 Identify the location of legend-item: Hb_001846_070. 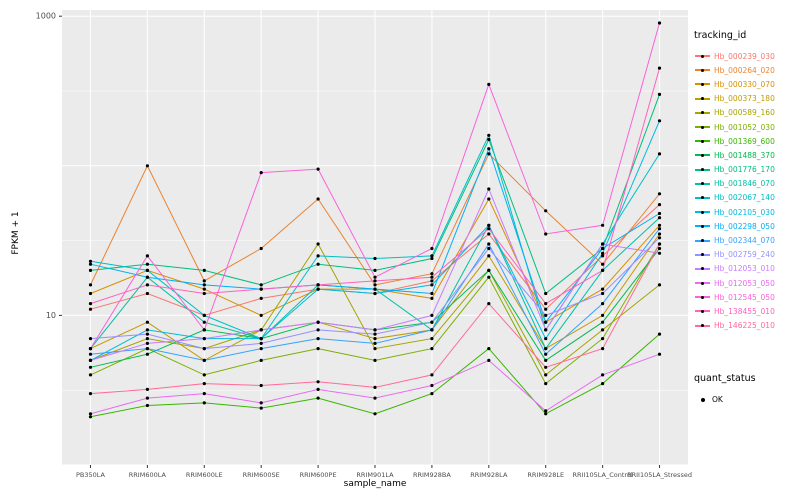
(747, 184).